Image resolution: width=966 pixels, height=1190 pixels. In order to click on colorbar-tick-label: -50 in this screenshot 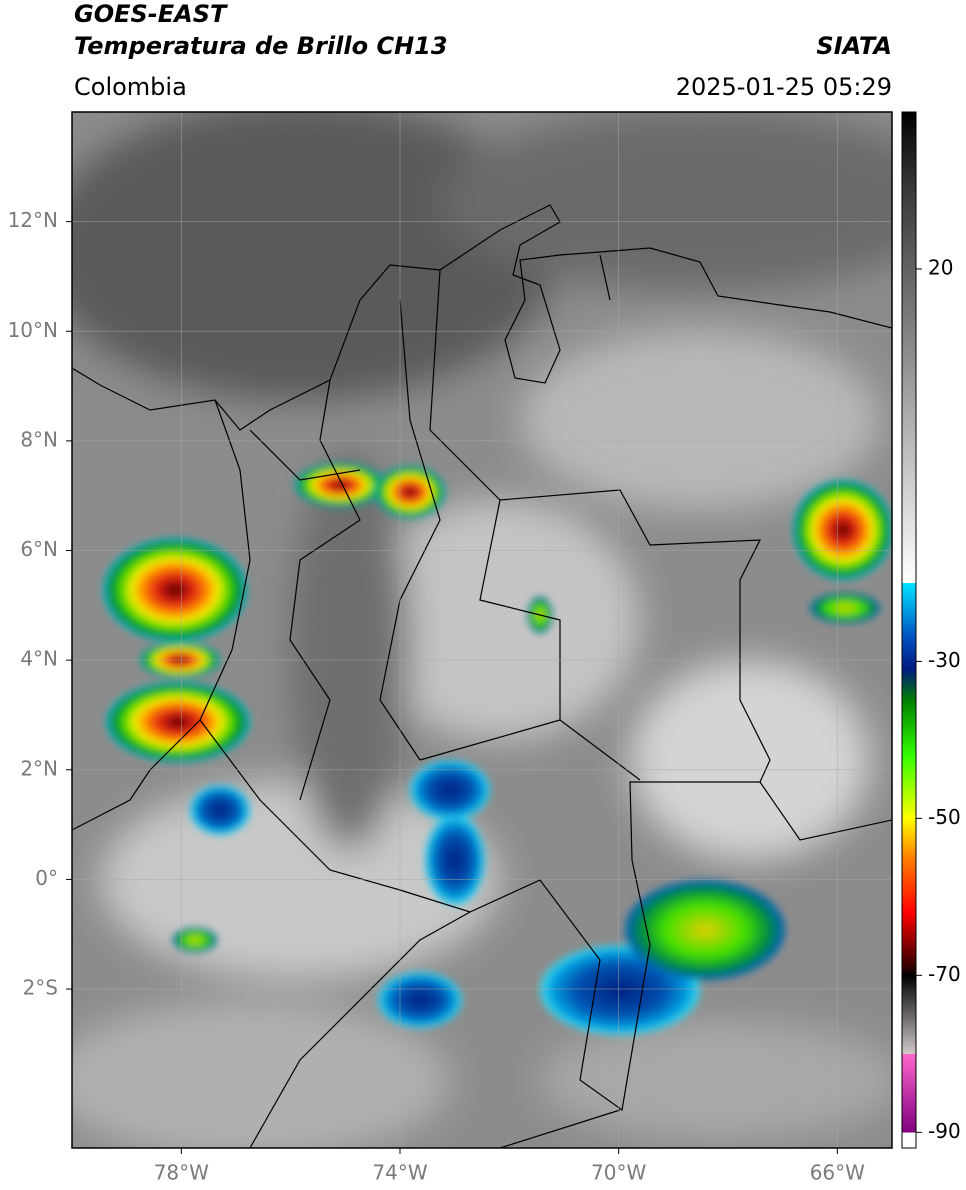, I will do `click(944, 817)`.